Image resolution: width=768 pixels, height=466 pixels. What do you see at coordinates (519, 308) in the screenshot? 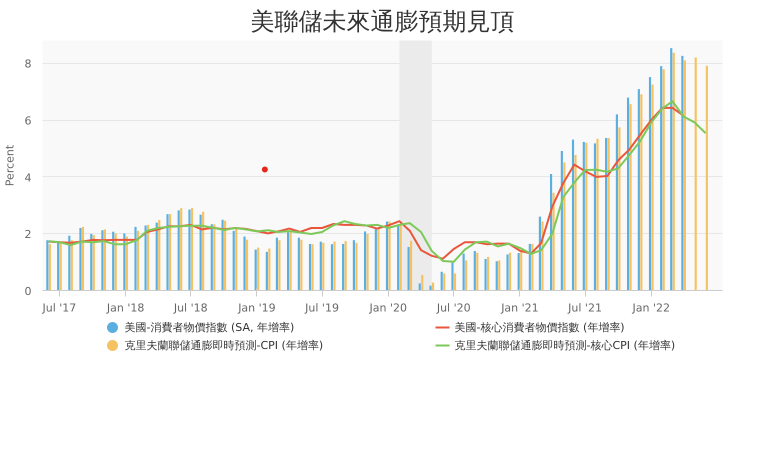
I see `x-tick-label: Jan '21` at bounding box center [519, 308].